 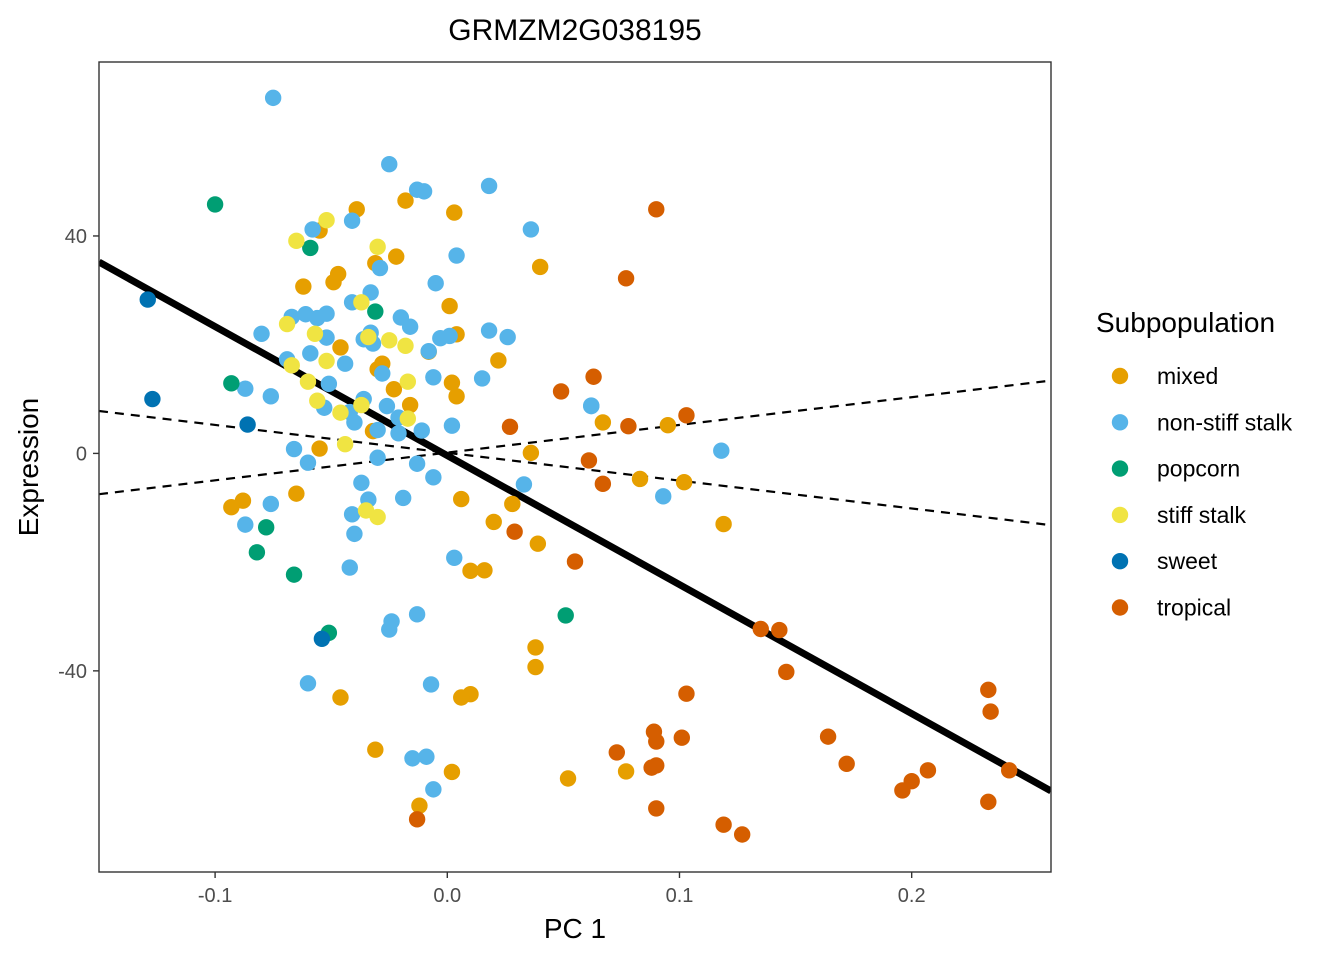 What do you see at coordinates (76, 237) in the screenshot?
I see `y-tick-label: 40` at bounding box center [76, 237].